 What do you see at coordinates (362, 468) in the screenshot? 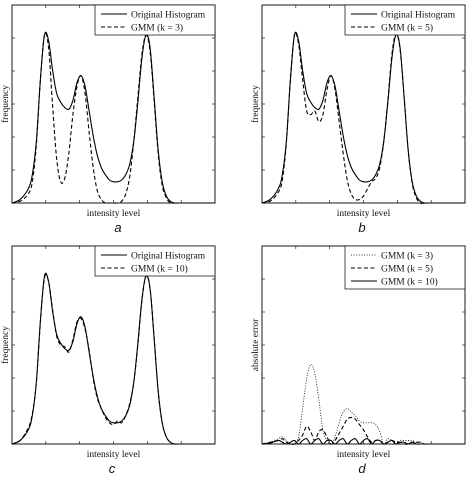
I see `panel-caption: d` at bounding box center [362, 468].